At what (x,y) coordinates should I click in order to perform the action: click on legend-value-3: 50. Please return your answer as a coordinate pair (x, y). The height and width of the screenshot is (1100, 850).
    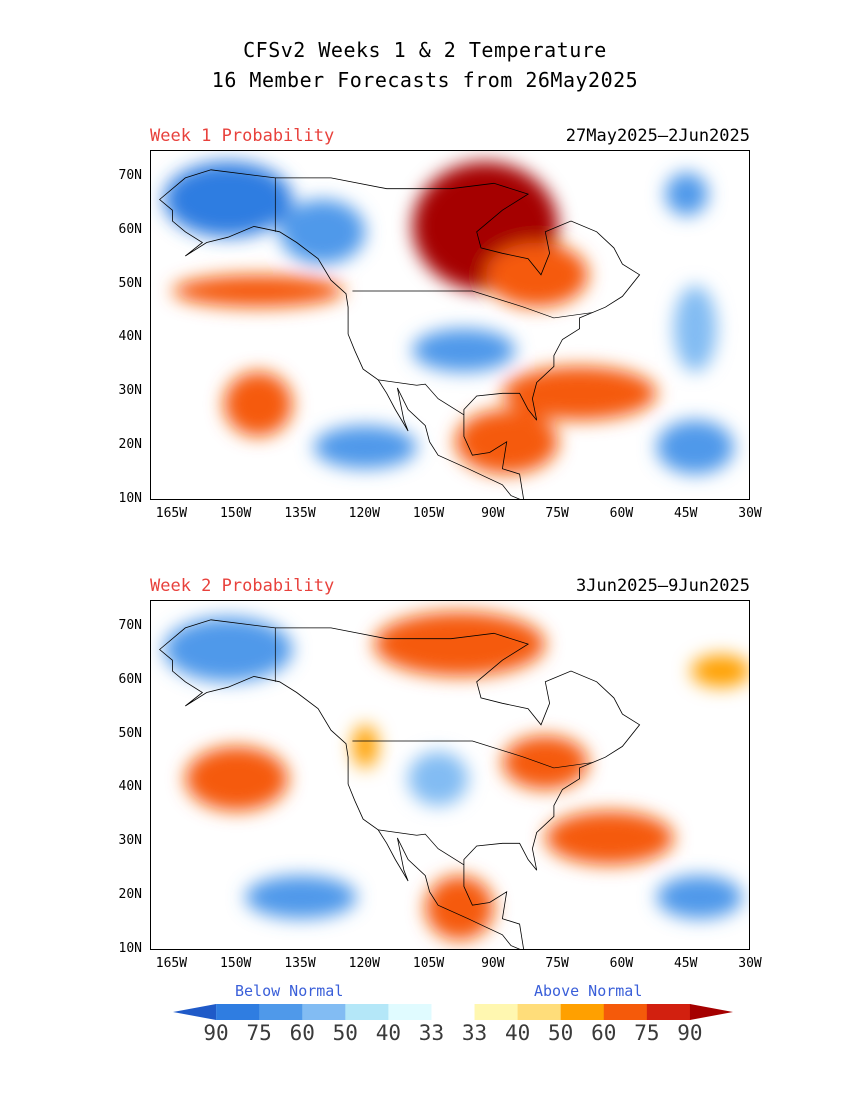
    Looking at the image, I should click on (345, 1033).